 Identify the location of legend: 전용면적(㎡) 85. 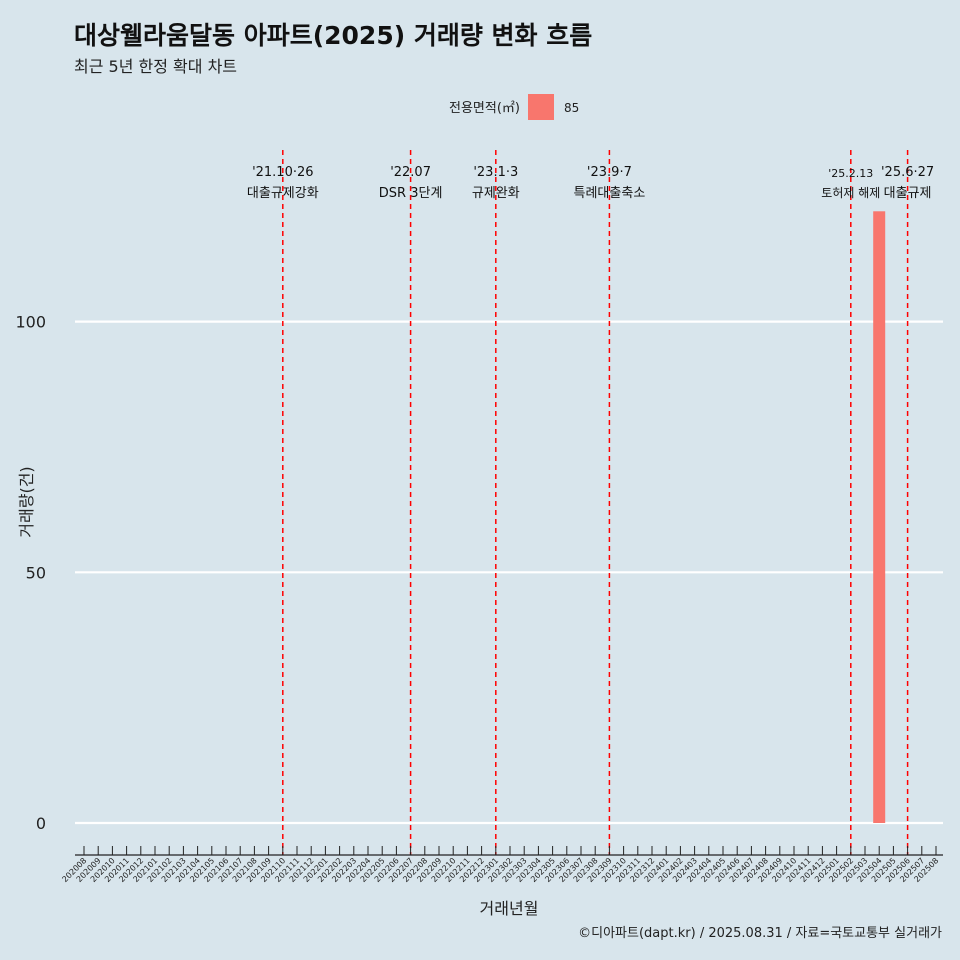
(514, 107).